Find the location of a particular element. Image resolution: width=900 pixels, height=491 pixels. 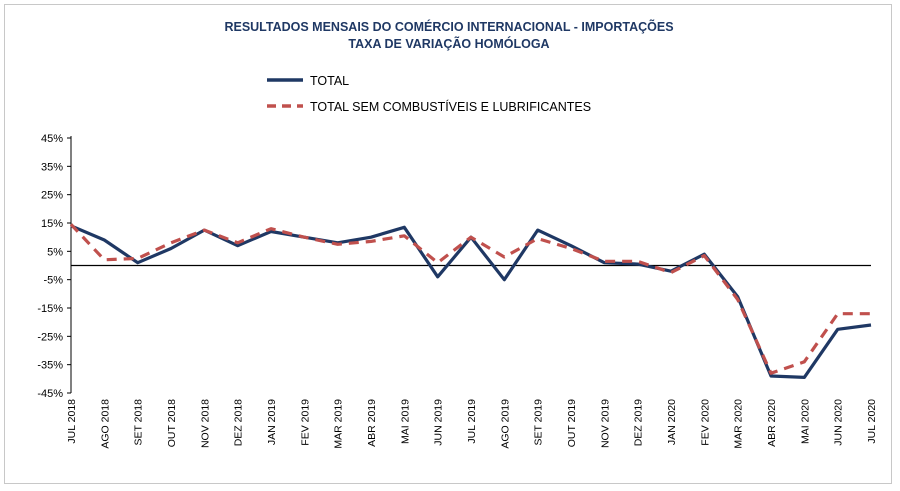

x-tick-label: ABR 2020 is located at coordinates (772, 423).